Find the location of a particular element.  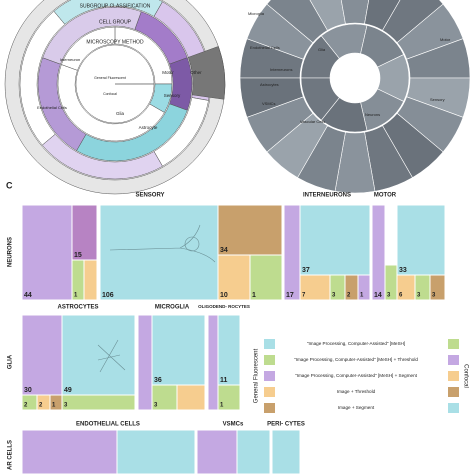

cell-count: 34 is located at coordinates (224, 250).